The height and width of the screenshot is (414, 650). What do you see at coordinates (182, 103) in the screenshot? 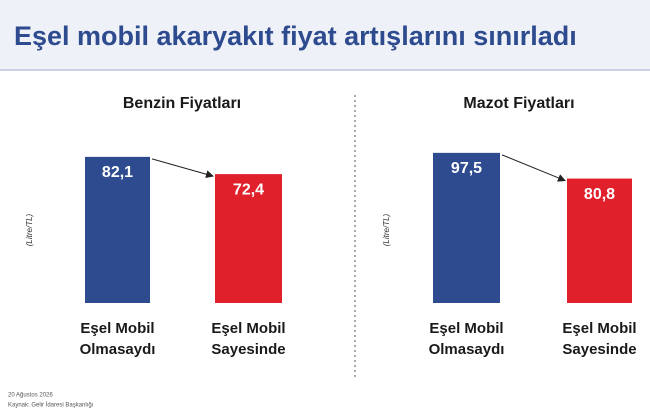
I see `chart-title: Benzin Fiyatları` at bounding box center [182, 103].